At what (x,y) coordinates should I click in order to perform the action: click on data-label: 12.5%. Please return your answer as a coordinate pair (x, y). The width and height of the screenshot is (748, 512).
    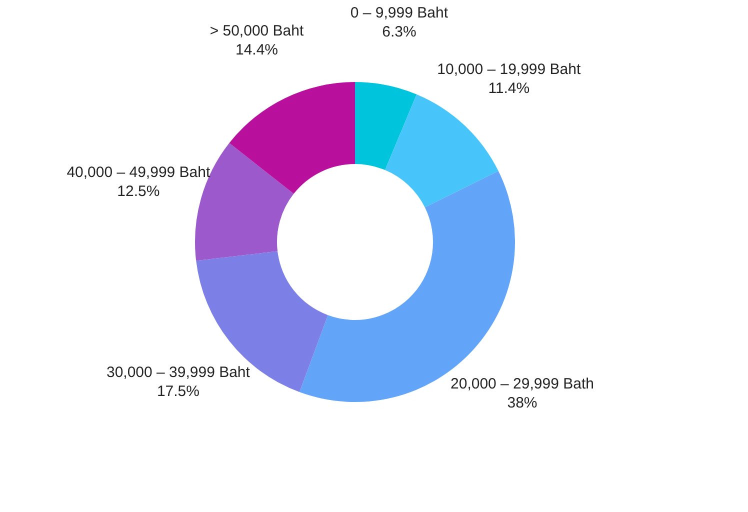
    Looking at the image, I should click on (138, 191).